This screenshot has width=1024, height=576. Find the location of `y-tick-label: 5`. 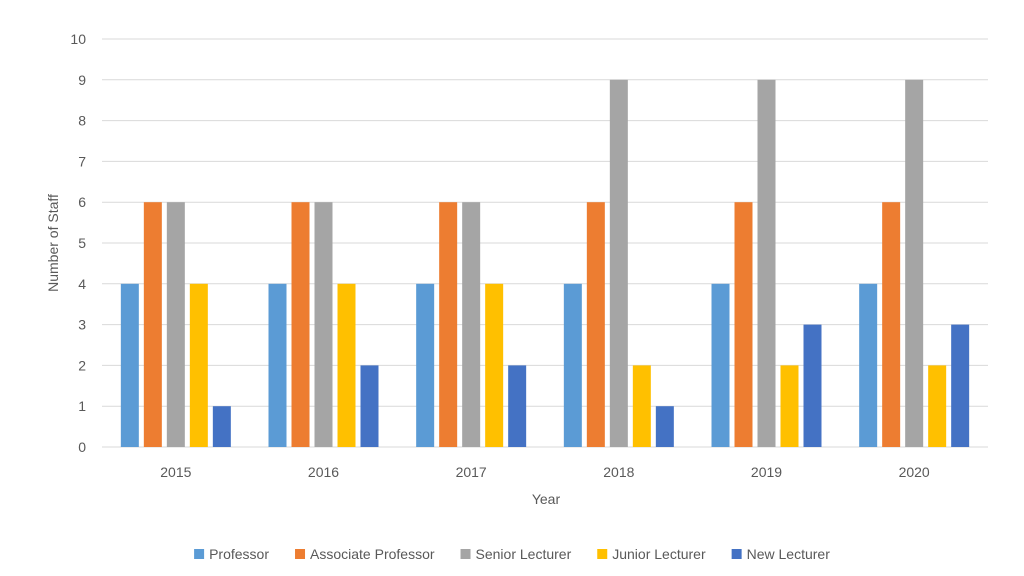

y-tick-label: 5 is located at coordinates (82, 243).